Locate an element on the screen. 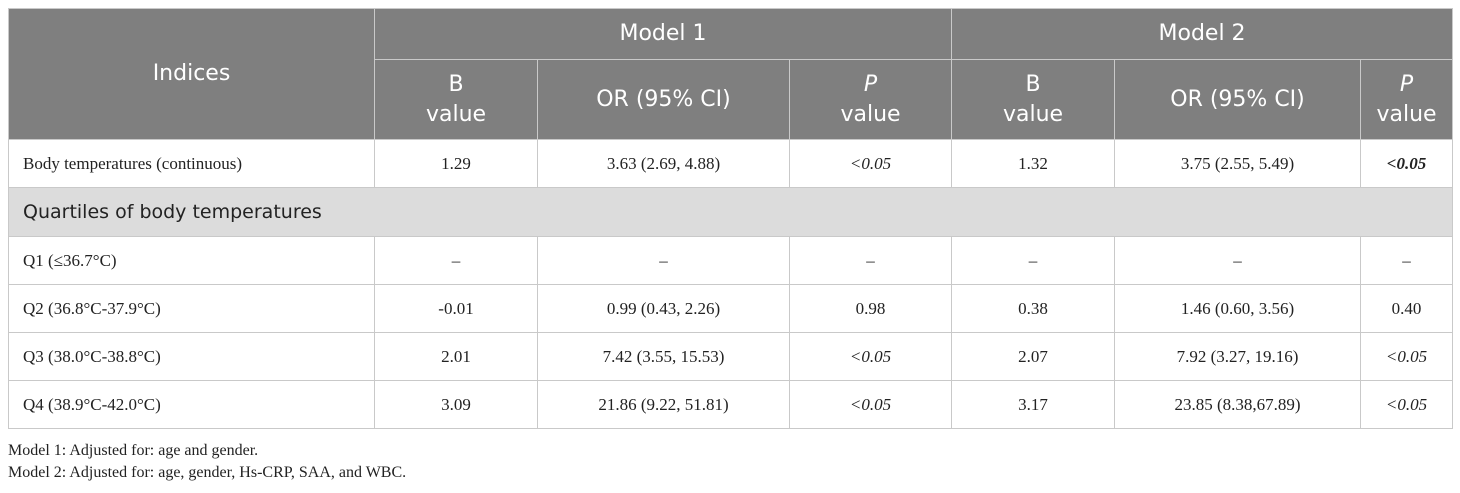  m2-b-value: 3.17 is located at coordinates (1033, 404).